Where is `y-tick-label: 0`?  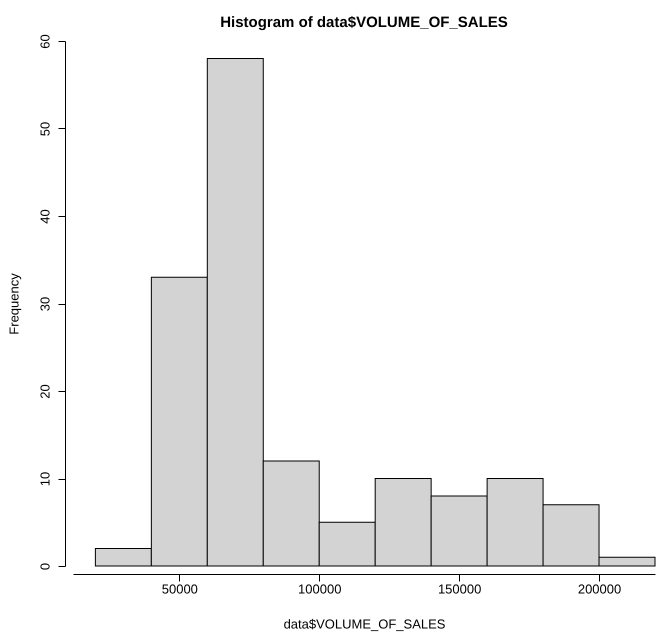 y-tick-label: 0 is located at coordinates (45, 566).